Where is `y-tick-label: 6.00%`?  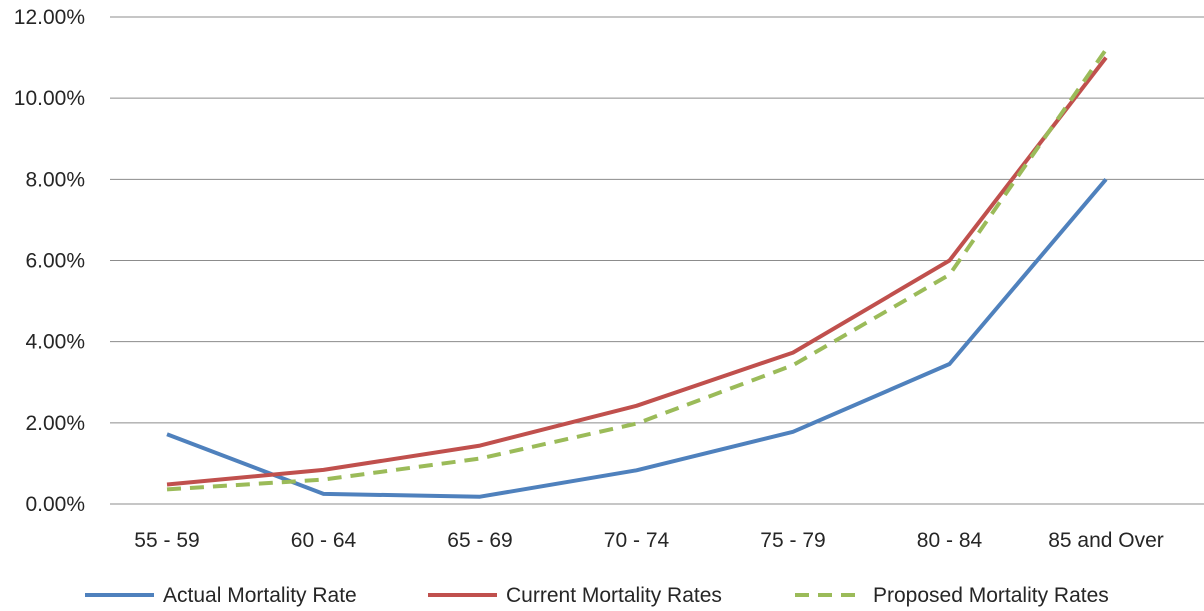 y-tick-label: 6.00% is located at coordinates (55, 261).